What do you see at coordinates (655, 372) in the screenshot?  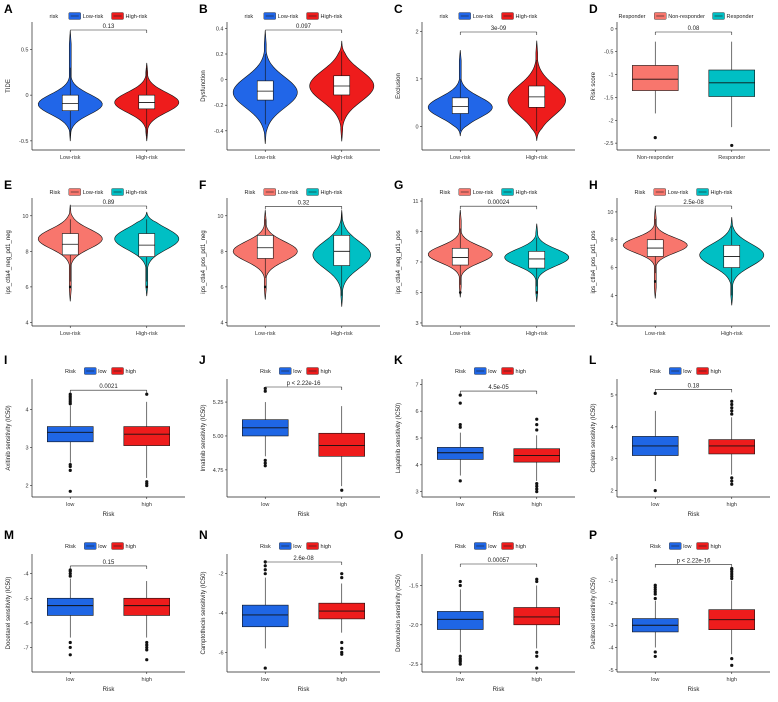 I see `legend-title: Risk` at bounding box center [655, 372].